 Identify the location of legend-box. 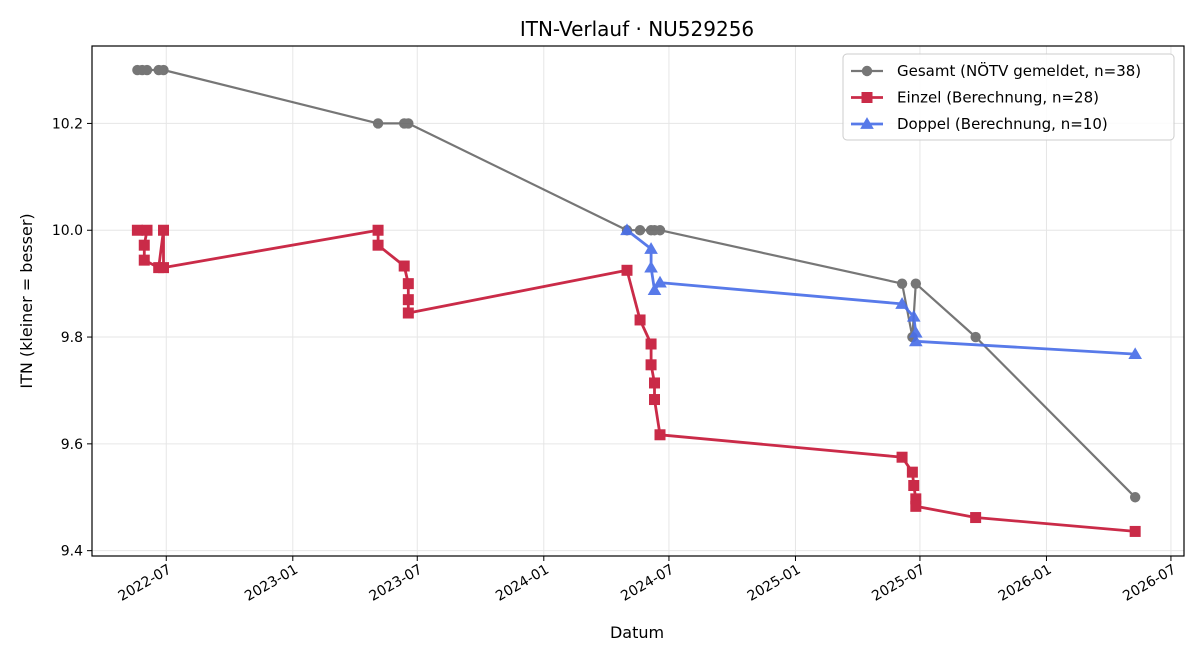
(1008, 97).